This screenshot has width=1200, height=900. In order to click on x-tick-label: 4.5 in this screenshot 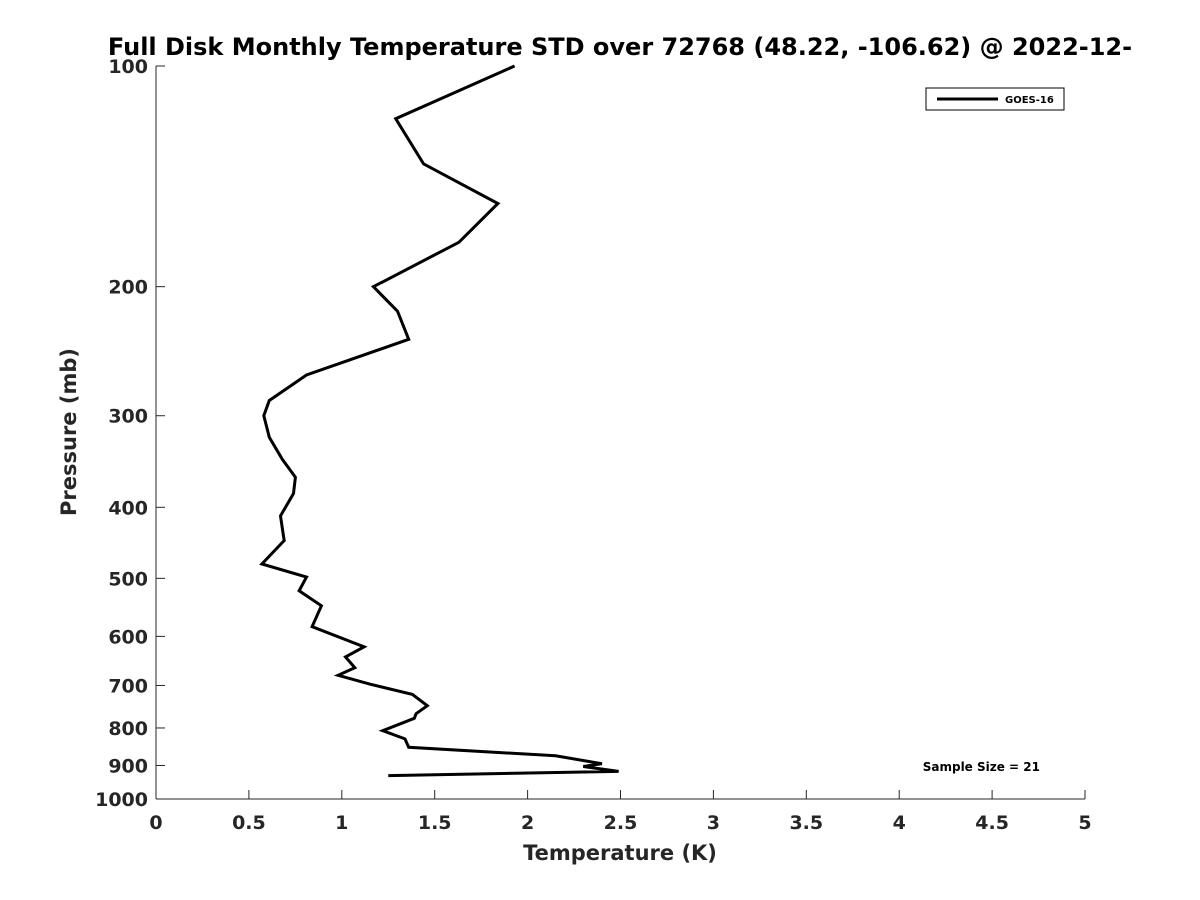, I will do `click(992, 823)`.